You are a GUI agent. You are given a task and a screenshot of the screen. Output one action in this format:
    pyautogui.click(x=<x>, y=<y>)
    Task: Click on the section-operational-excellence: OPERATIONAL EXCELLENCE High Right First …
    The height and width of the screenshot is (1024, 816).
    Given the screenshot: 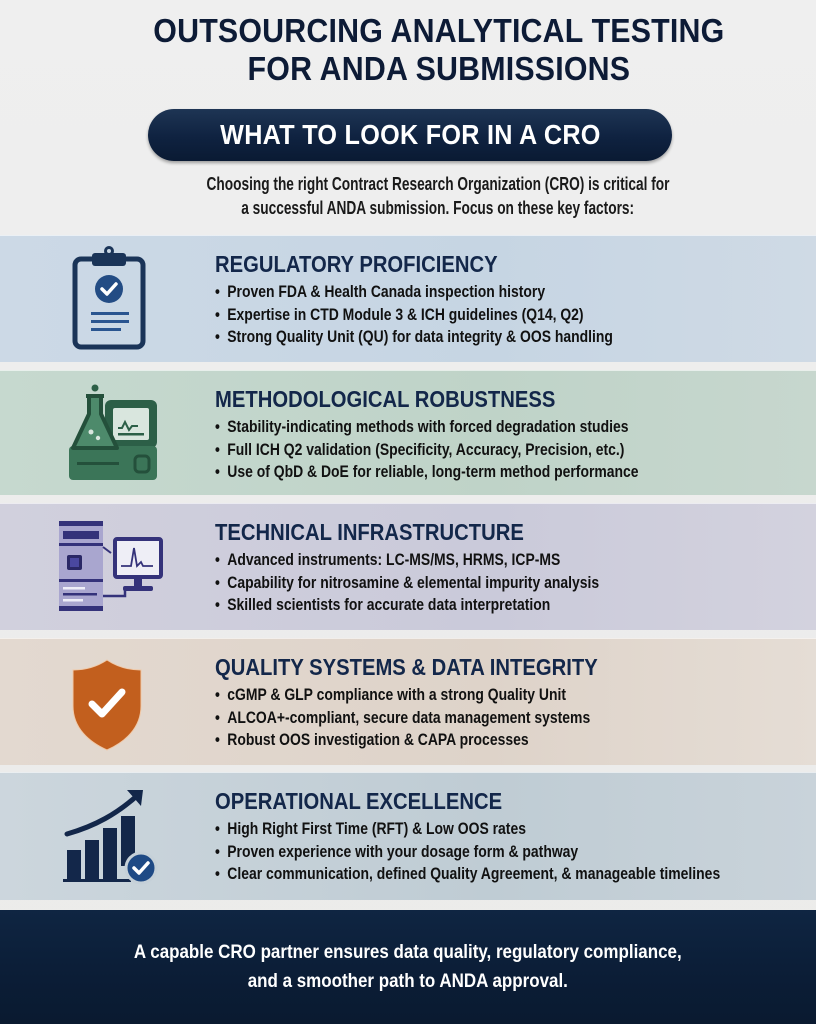 What is the action you would take?
    pyautogui.click(x=408, y=836)
    